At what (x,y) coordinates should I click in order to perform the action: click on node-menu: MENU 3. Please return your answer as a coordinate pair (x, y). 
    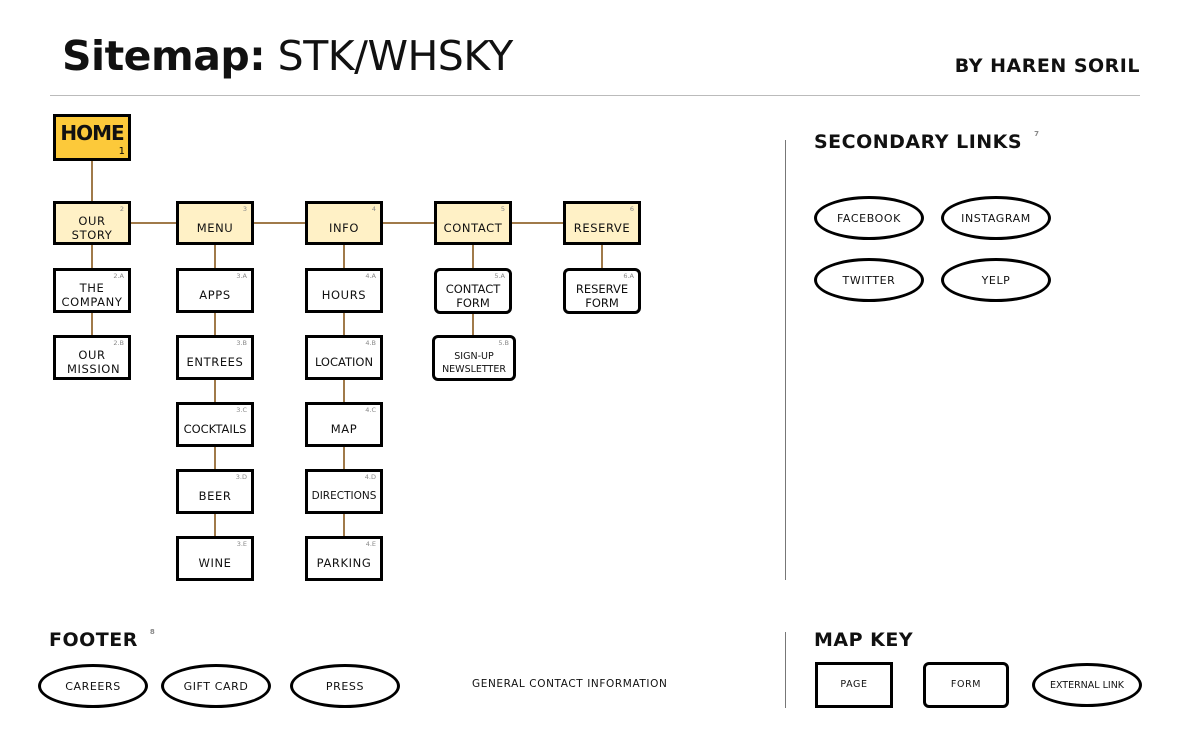
    Looking at the image, I should click on (215, 223).